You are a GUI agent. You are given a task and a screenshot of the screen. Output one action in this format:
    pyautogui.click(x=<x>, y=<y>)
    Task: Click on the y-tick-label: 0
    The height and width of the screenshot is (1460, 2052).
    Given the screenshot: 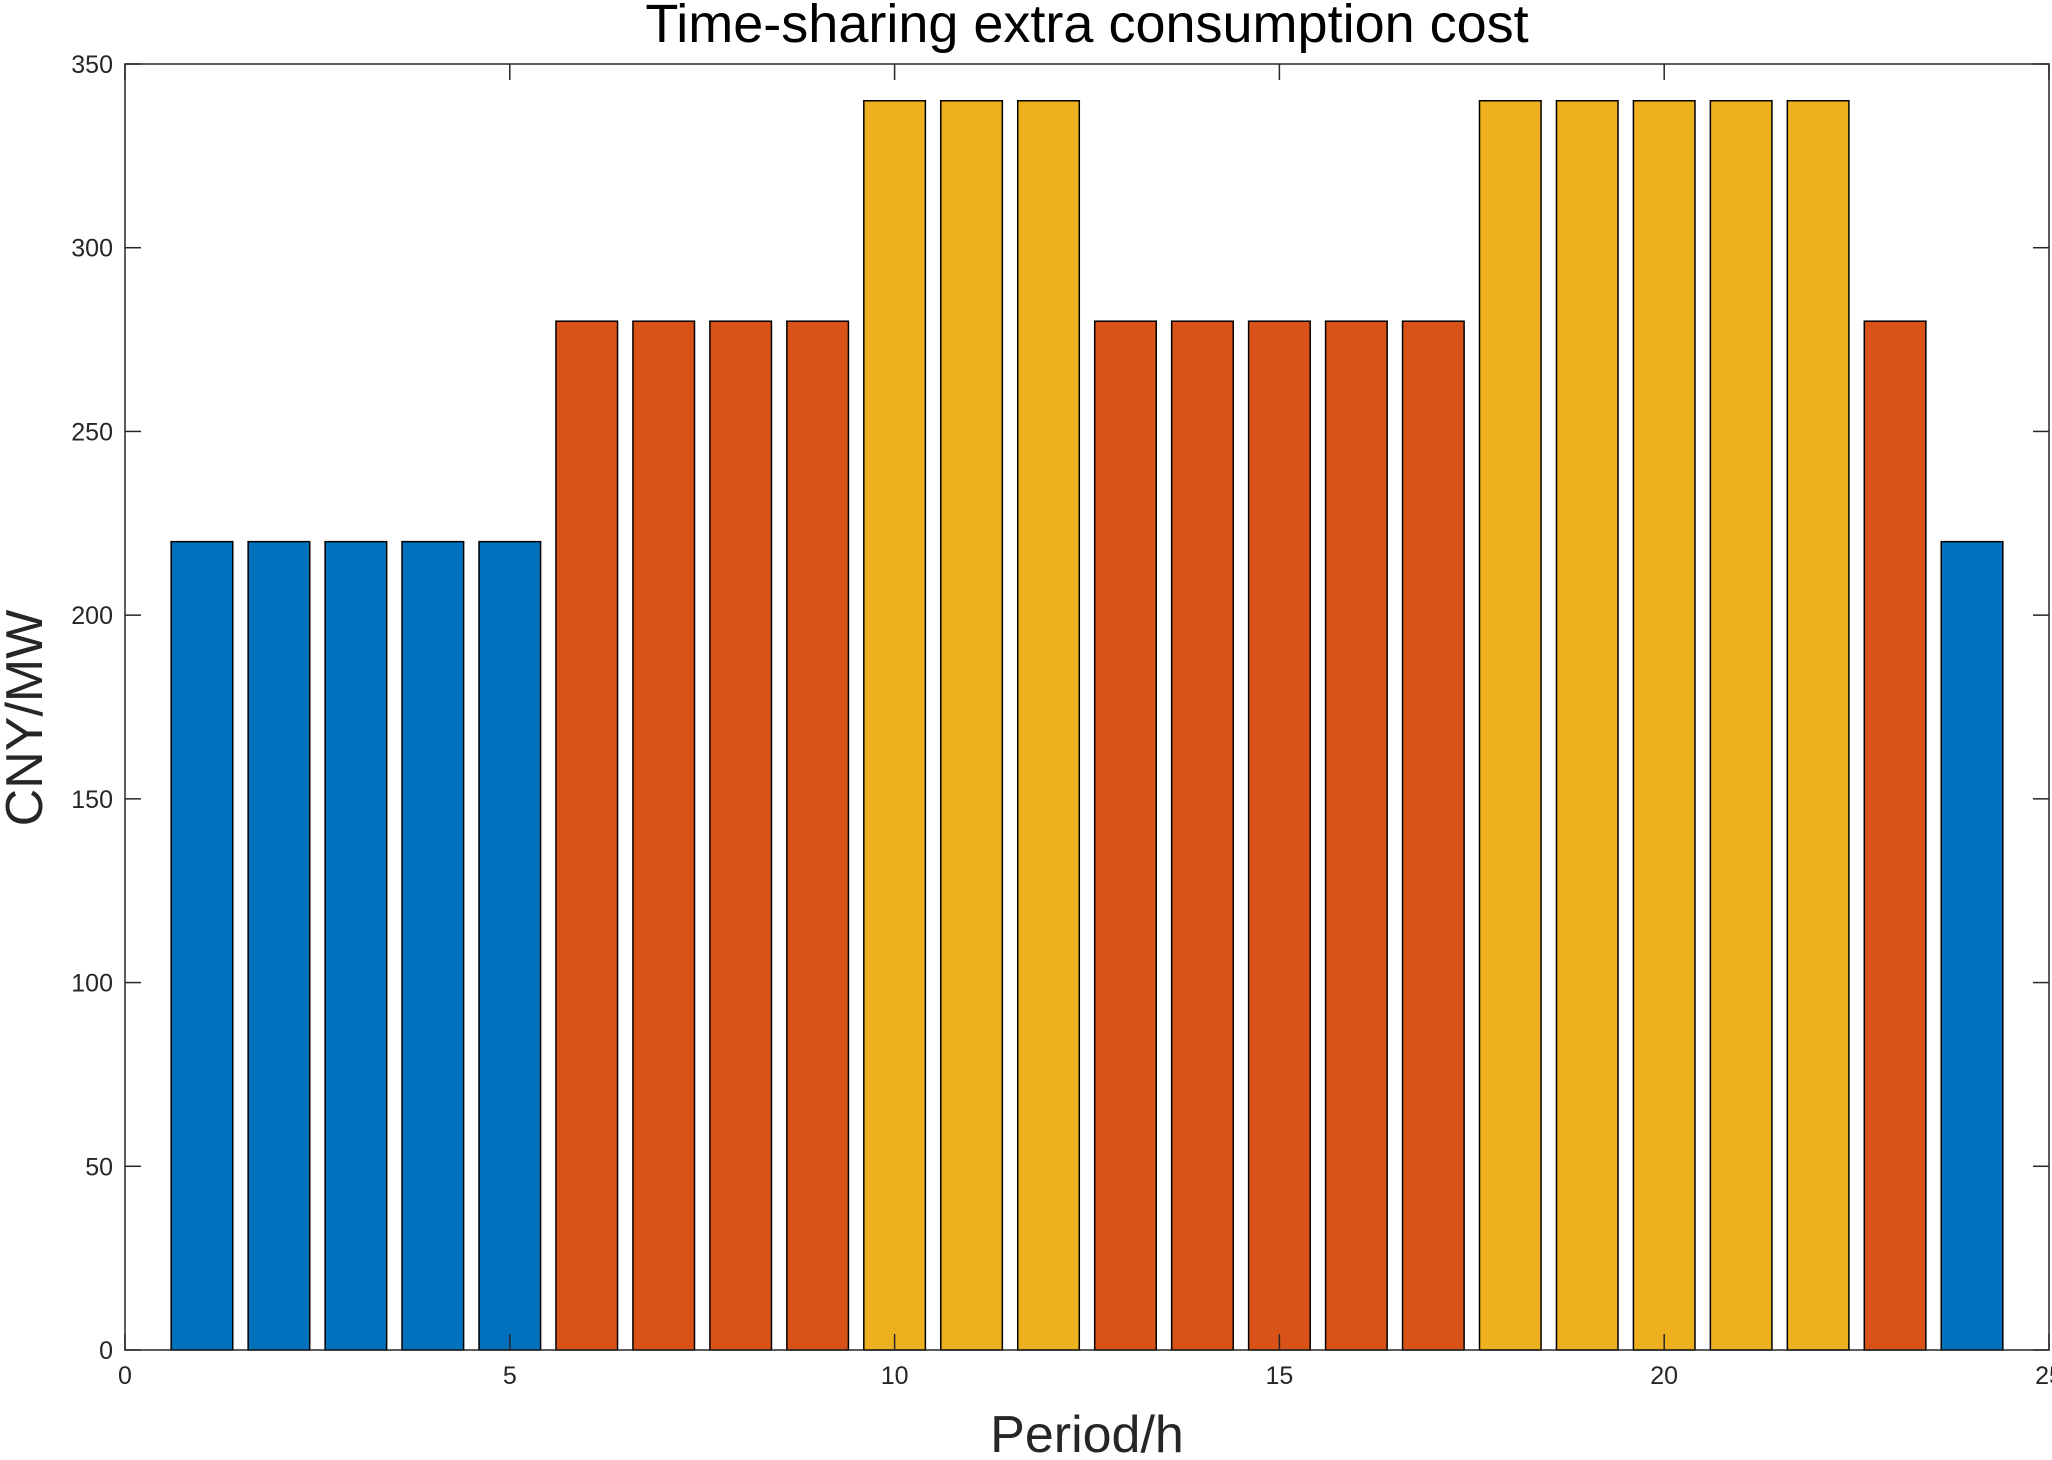 What is the action you would take?
    pyautogui.click(x=106, y=1351)
    